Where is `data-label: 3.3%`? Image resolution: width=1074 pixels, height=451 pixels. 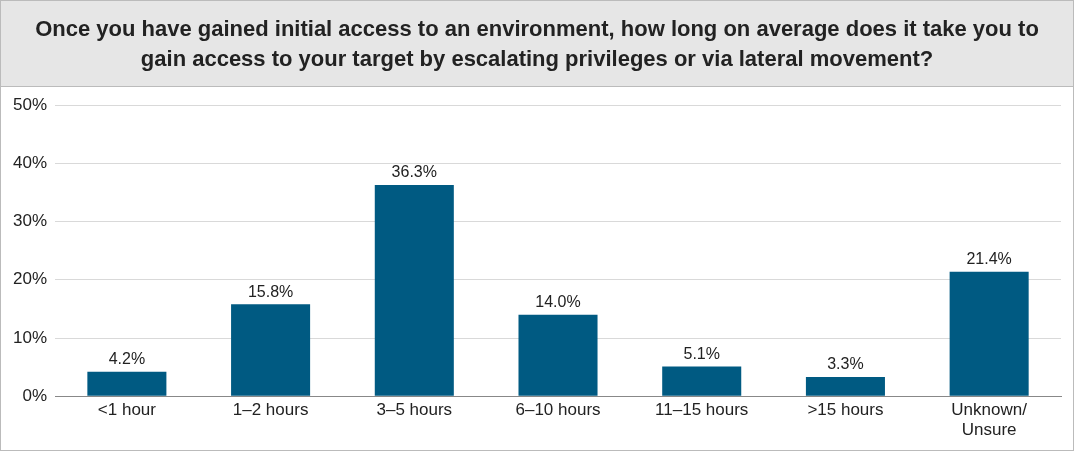
data-label: 3.3% is located at coordinates (845, 364).